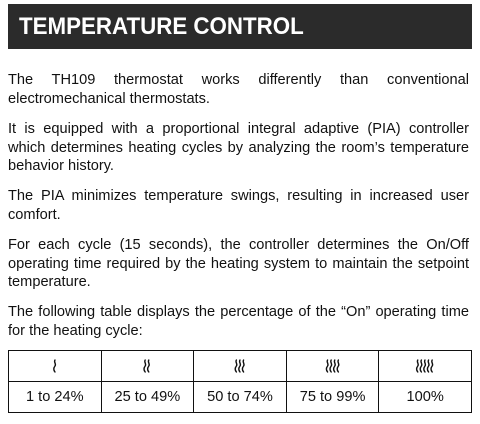  I want to click on section-title: TEMPERATURE CONTROL, so click(161, 26).